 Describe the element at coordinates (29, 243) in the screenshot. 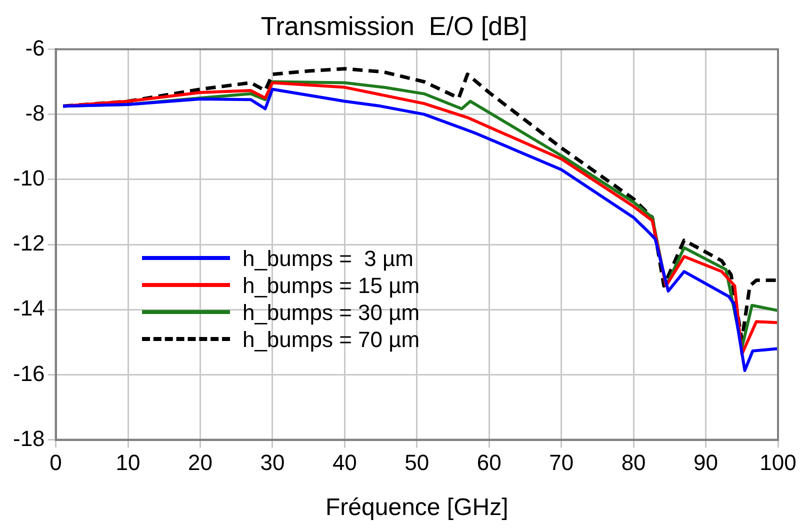

I see `y-tick-label: -12` at that location.